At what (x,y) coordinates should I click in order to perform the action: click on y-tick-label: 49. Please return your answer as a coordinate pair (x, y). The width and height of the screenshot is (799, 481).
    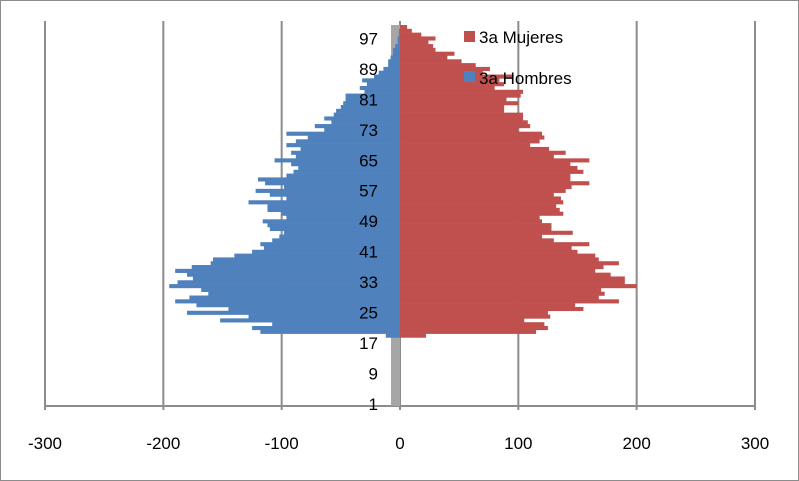
    Looking at the image, I should click on (368, 221).